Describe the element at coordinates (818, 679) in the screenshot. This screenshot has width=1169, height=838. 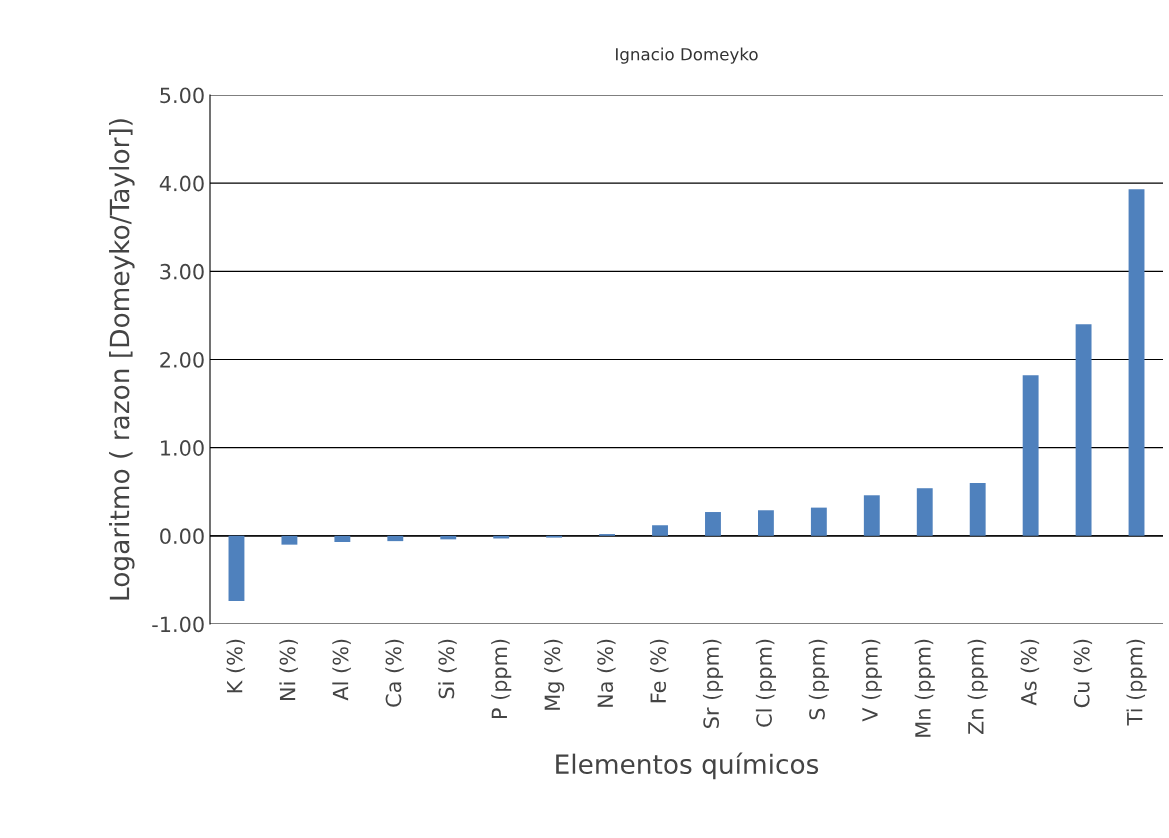
I see `x-tick-label: S (ppm)` at that location.